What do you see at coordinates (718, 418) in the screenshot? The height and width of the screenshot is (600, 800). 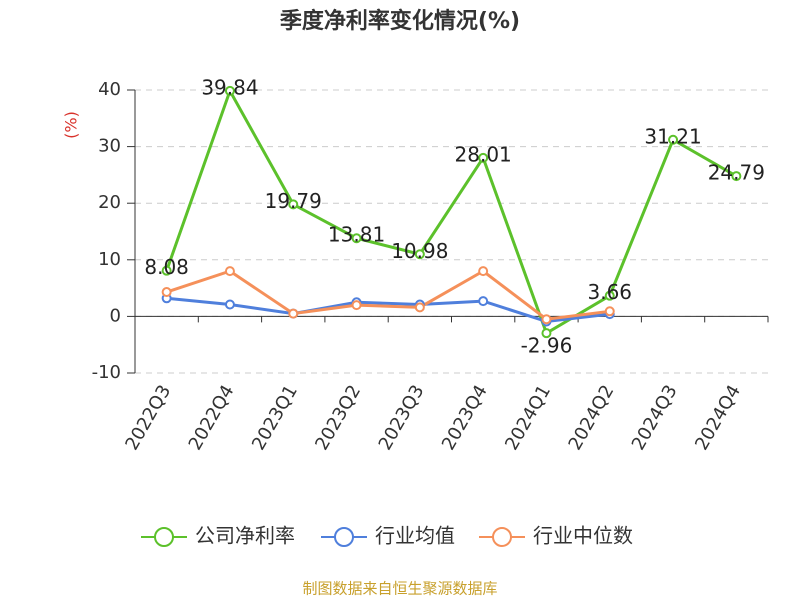 I see `x-tick-label: 2024Q4` at bounding box center [718, 418].